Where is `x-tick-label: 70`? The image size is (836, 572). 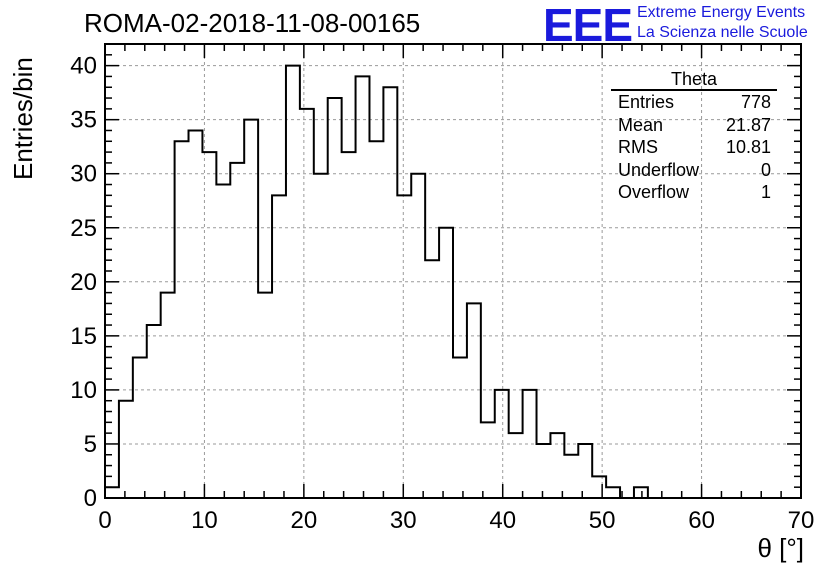 x-tick-label: 70 is located at coordinates (801, 520).